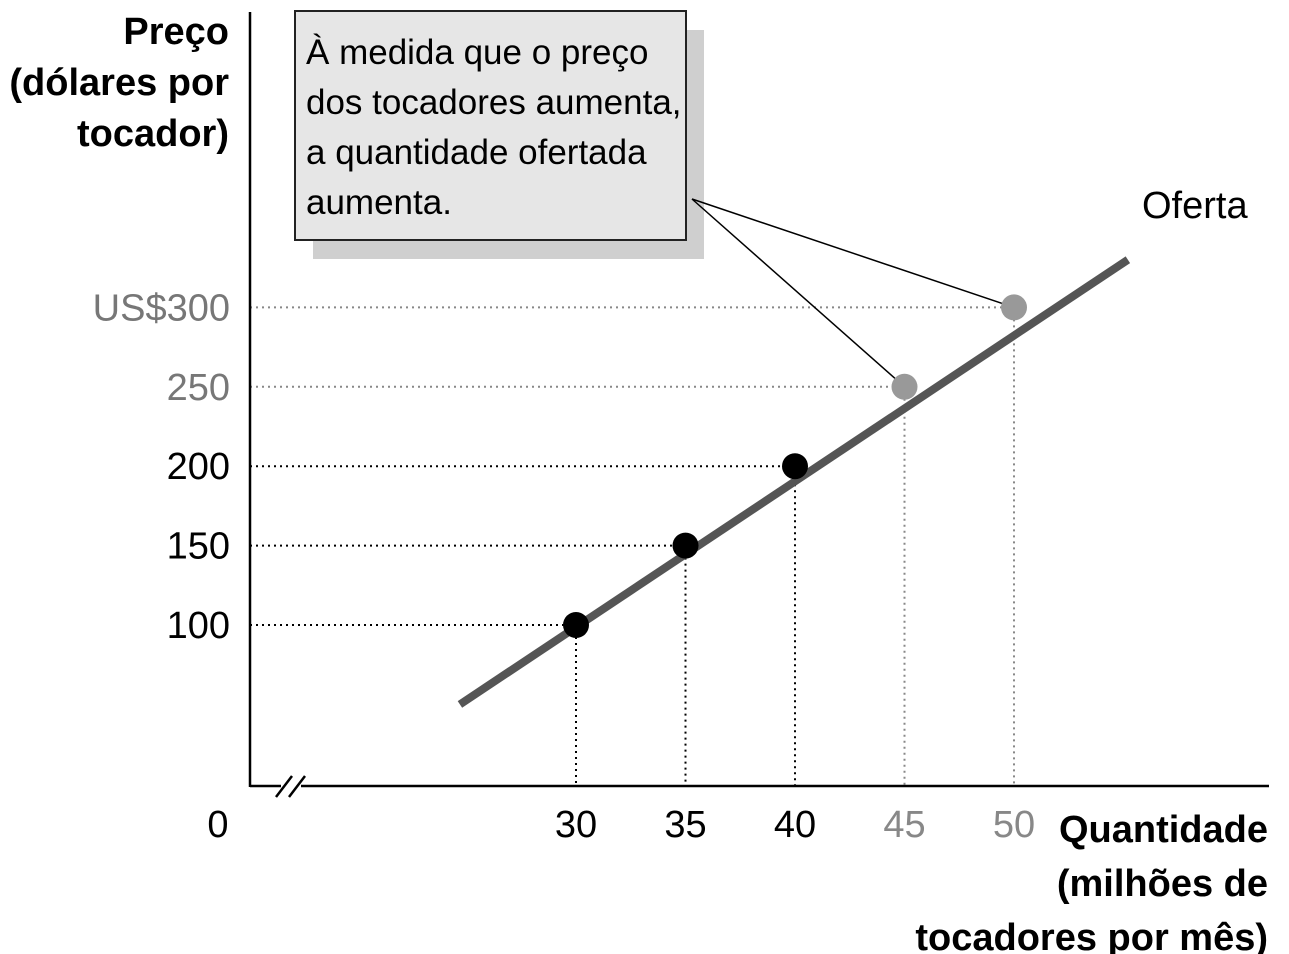 This screenshot has width=1289, height=954. What do you see at coordinates (1014, 825) in the screenshot?
I see `x-tick-label: 50` at bounding box center [1014, 825].